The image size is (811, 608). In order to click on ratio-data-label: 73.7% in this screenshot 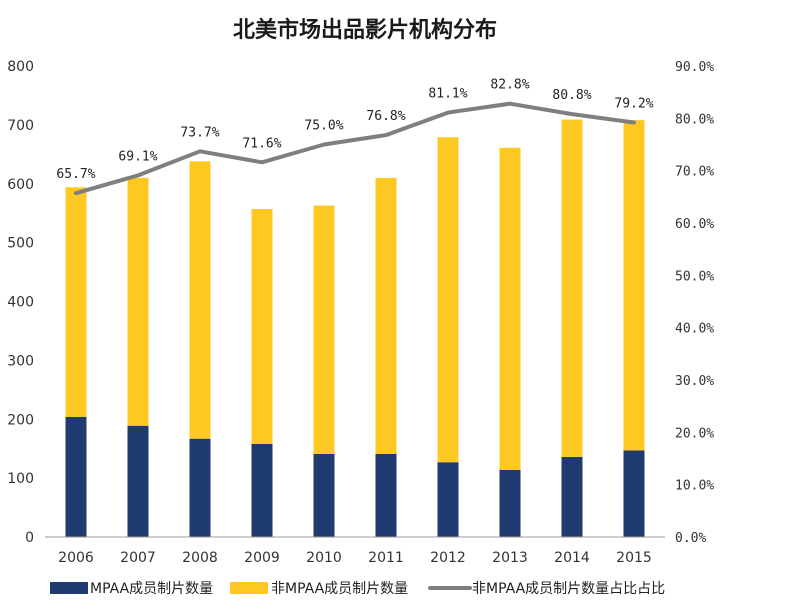, I will do `click(199, 132)`.